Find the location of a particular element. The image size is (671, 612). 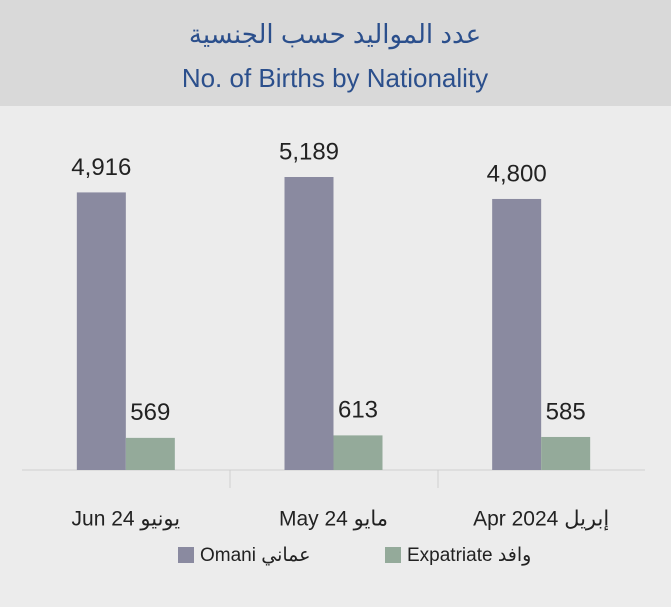

data-label: 4,800 is located at coordinates (517, 173).